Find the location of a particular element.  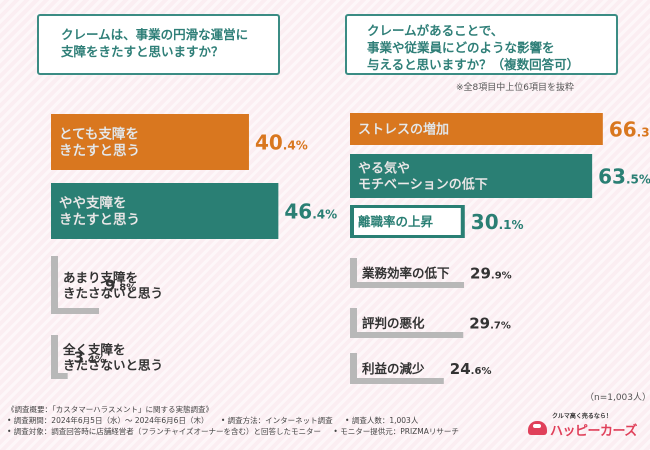

bar-highlight is located at coordinates (407, 221).